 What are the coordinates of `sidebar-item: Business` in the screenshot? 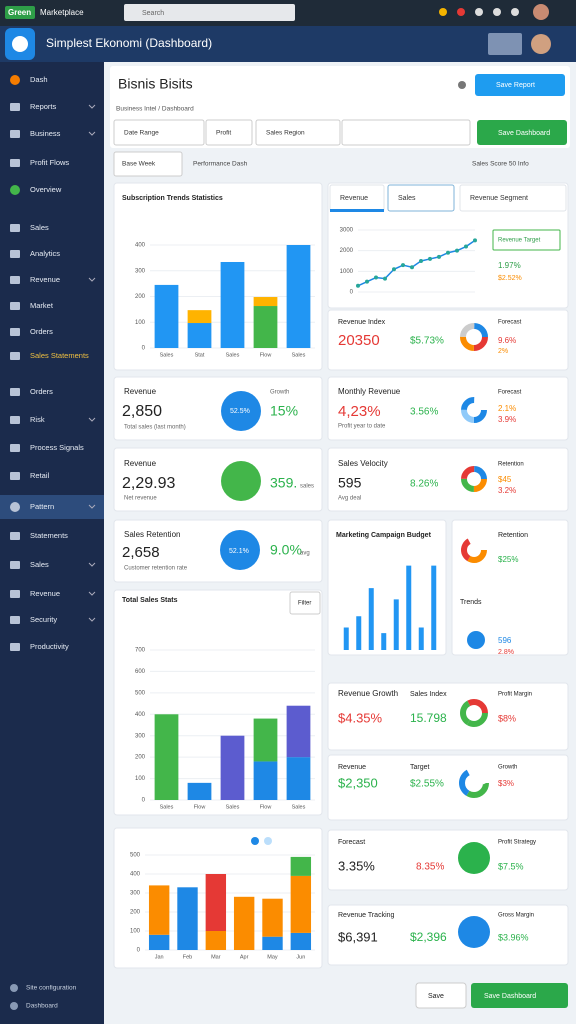 It's located at (45, 133).